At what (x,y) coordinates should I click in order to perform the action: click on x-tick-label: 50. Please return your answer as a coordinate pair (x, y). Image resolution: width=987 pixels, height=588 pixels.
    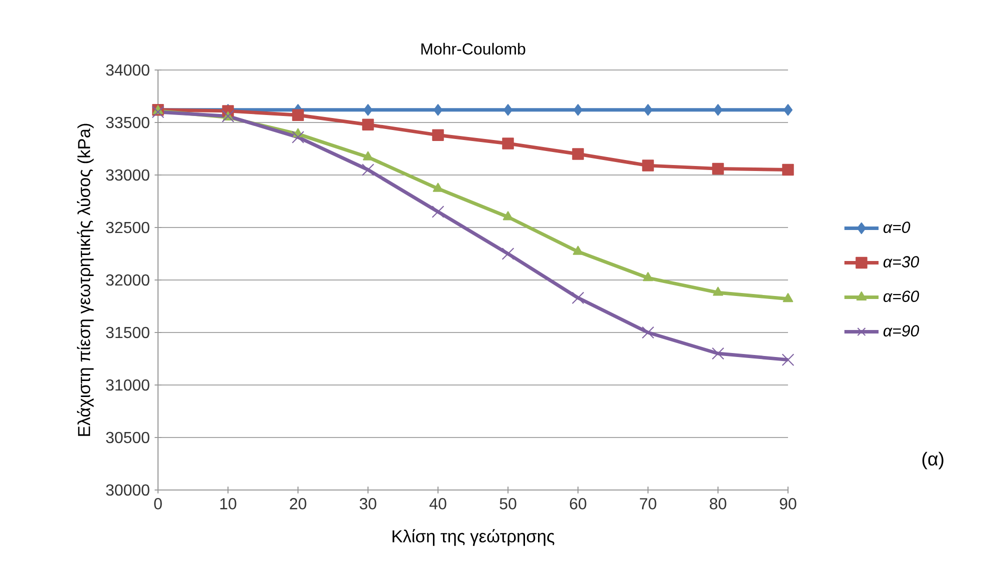
    Looking at the image, I should click on (508, 504).